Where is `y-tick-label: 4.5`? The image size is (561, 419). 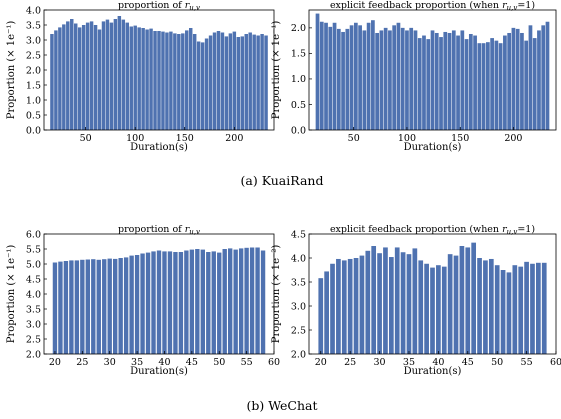
y-tick-label: 4.5 is located at coordinates (33, 279).